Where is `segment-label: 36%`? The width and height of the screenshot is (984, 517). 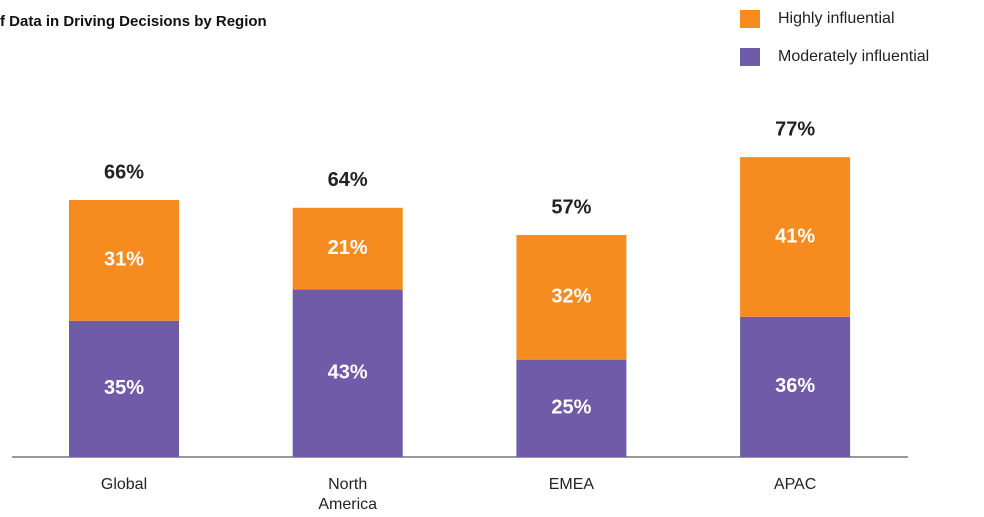
segment-label: 36% is located at coordinates (795, 386).